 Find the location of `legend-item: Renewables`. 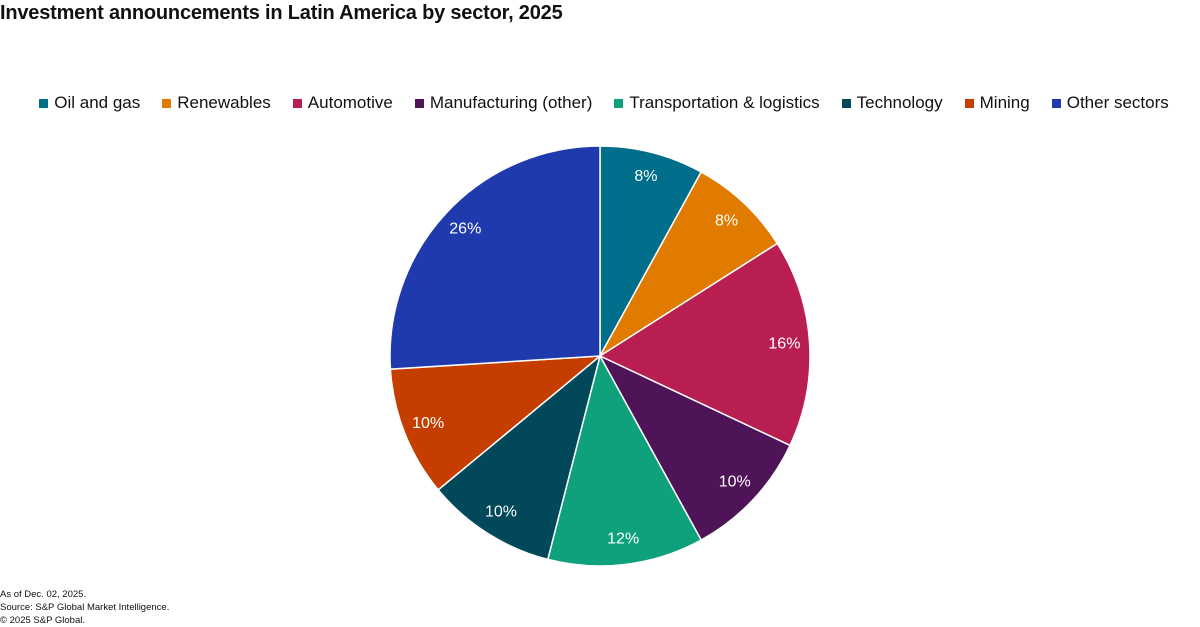

legend-item: Renewables is located at coordinates (216, 103).